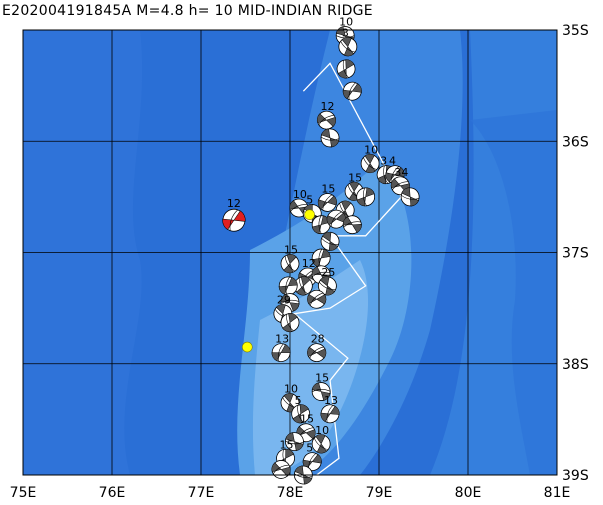 The height and width of the screenshot is (505, 603). Describe the element at coordinates (282, 339) in the screenshot. I see `depth-label: 13` at that location.